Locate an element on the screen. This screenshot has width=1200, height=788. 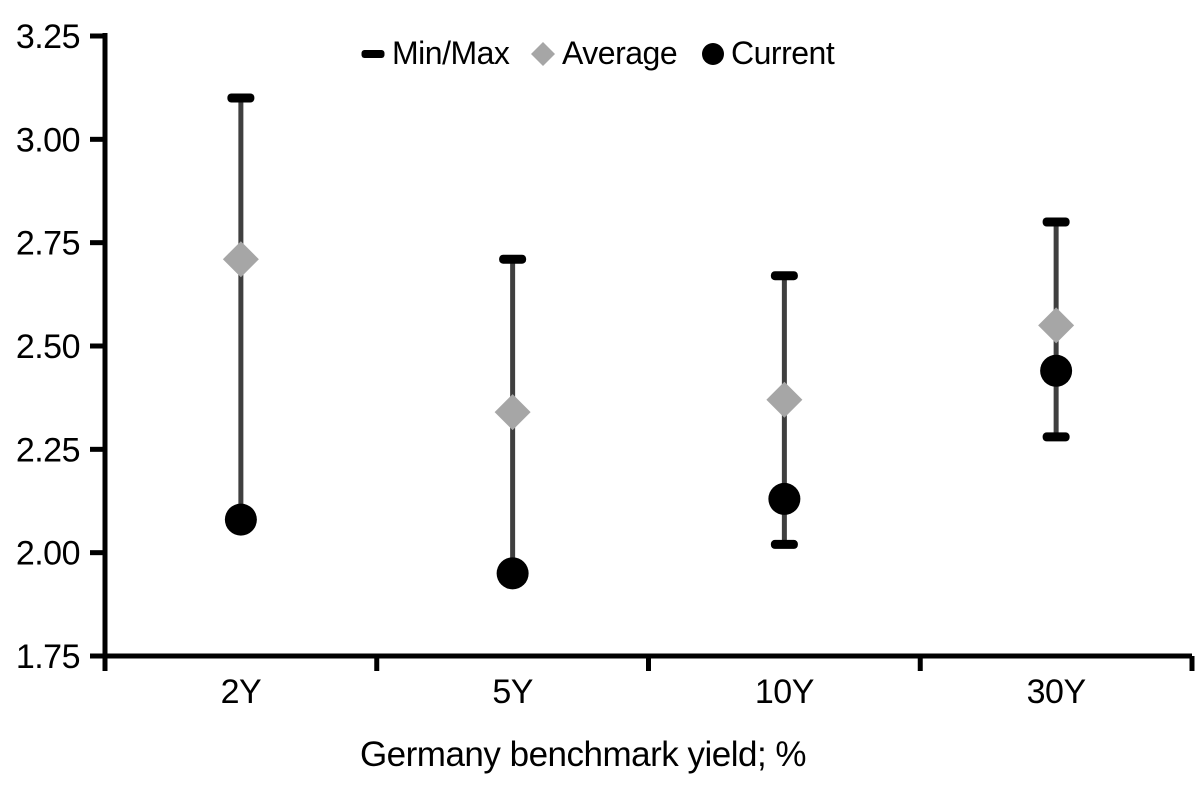
legend-label: Min/Max is located at coordinates (451, 53).